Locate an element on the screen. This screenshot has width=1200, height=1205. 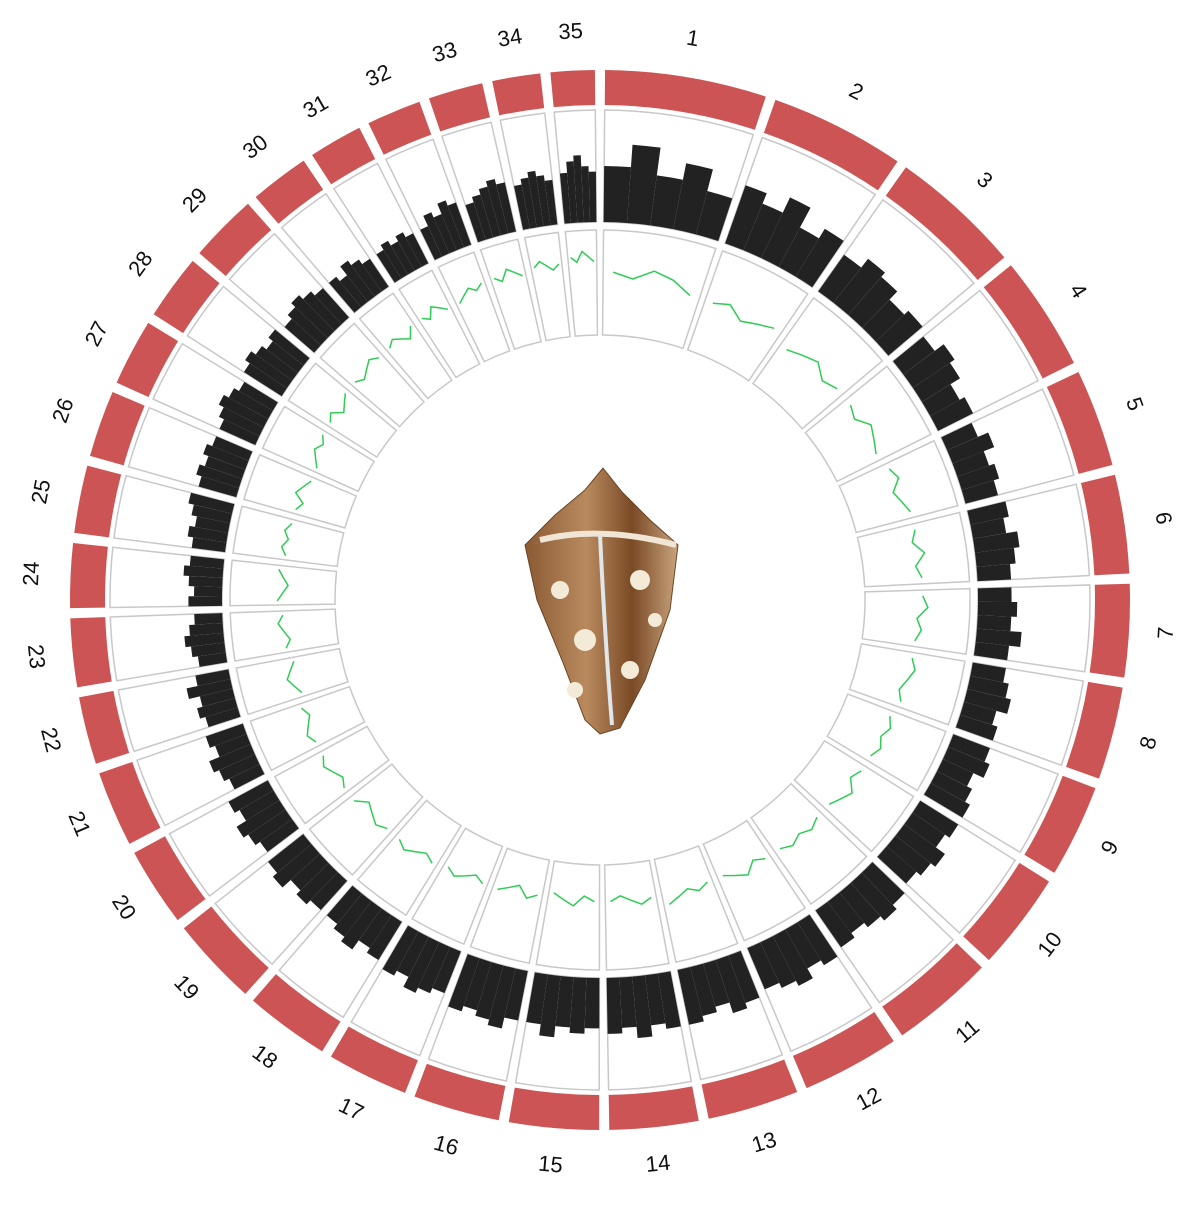
chromosome-label: 11 is located at coordinates (967, 1031).